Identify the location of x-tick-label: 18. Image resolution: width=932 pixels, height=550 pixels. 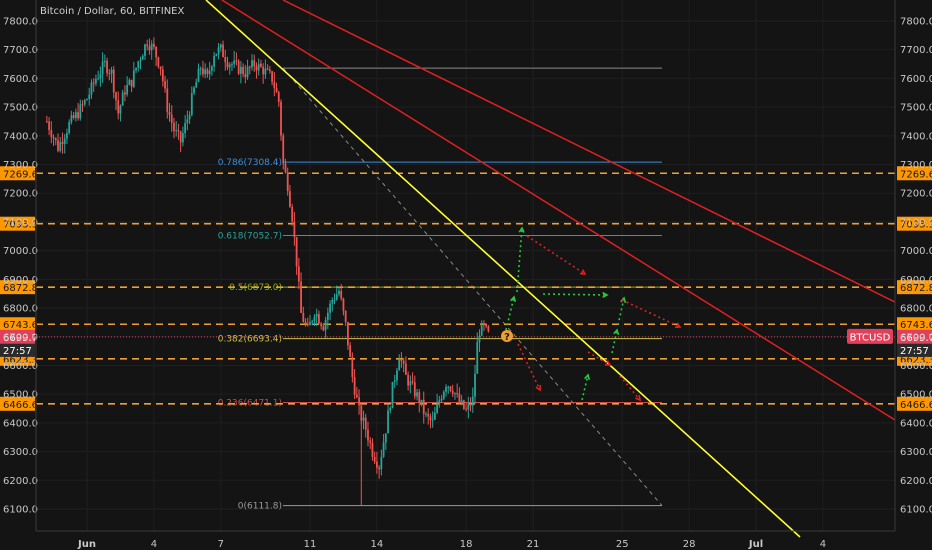
(466, 544).